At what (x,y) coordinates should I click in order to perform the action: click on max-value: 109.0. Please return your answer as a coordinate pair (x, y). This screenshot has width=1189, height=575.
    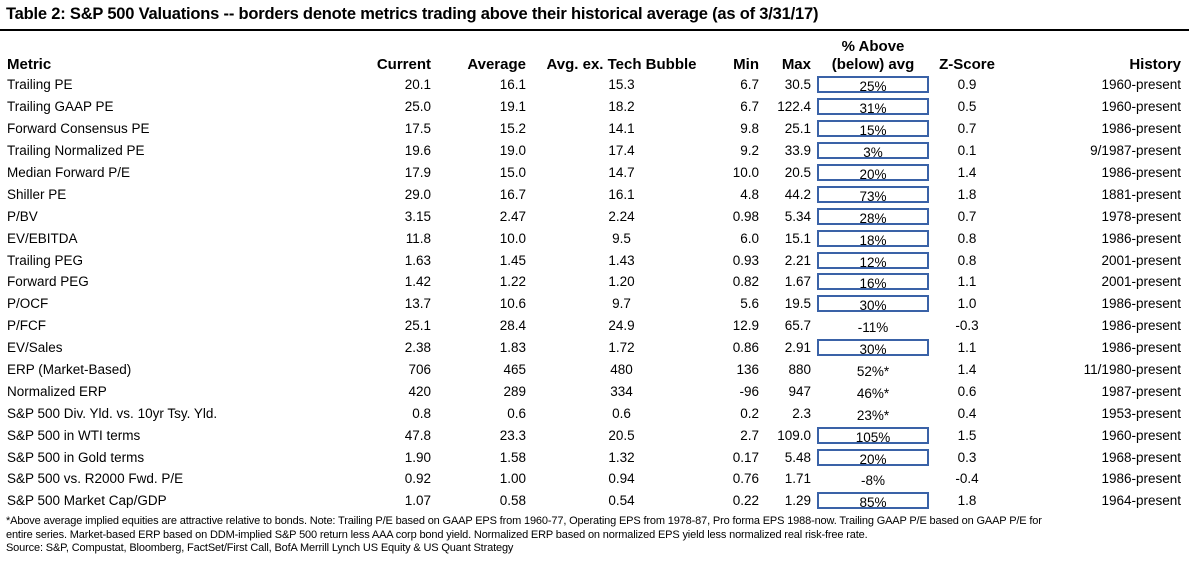
    Looking at the image, I should click on (794, 435).